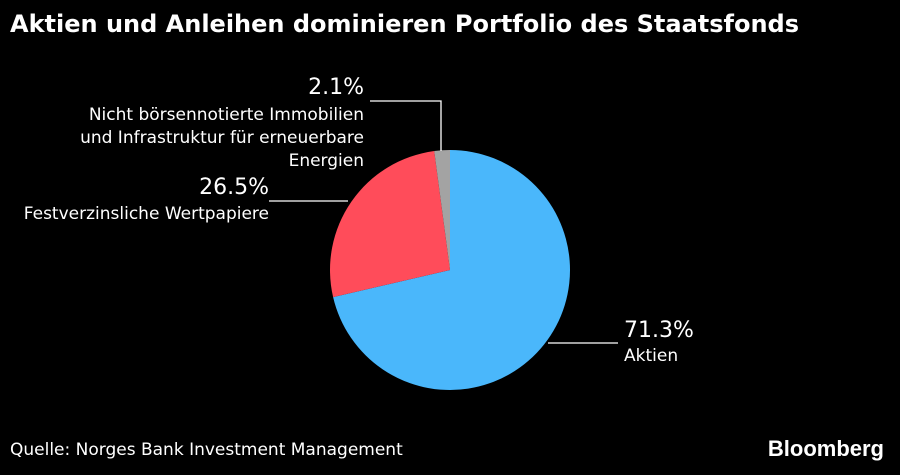 The height and width of the screenshot is (475, 900). What do you see at coordinates (659, 330) in the screenshot?
I see `pct-label-aktien: 71.3%` at bounding box center [659, 330].